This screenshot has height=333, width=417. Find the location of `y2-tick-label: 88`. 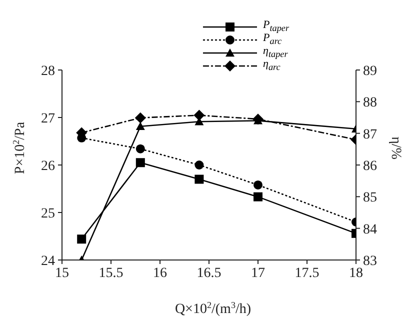

y2-tick-label: 88 is located at coordinates (370, 103).